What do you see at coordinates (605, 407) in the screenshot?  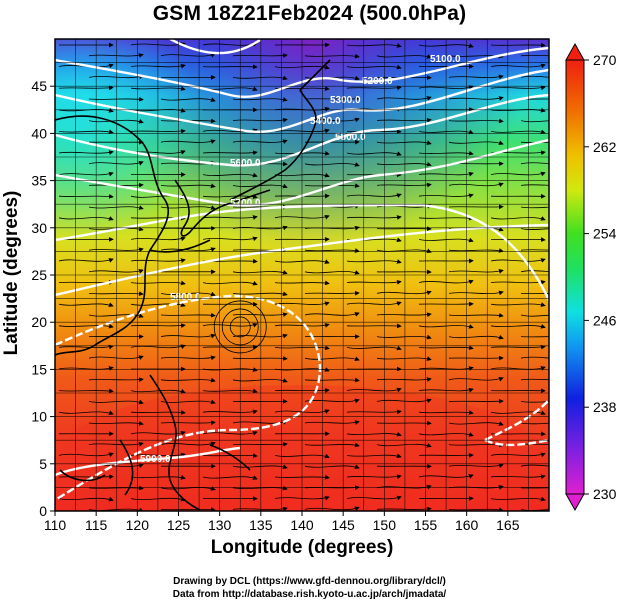 I see `colorbar-tick-label: 238` at bounding box center [605, 407].